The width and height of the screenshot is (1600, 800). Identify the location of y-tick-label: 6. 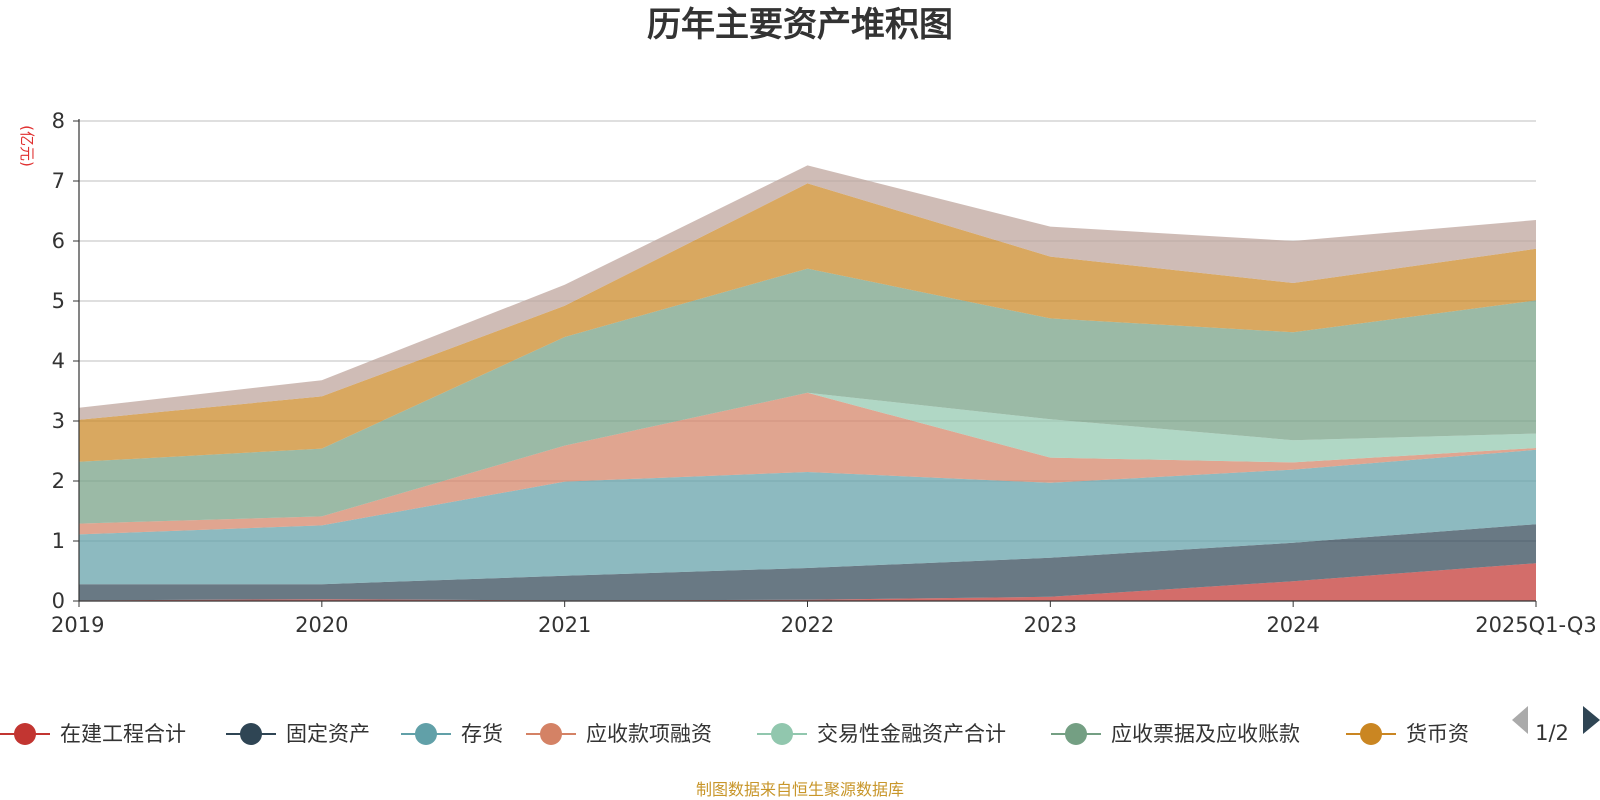
(58, 241).